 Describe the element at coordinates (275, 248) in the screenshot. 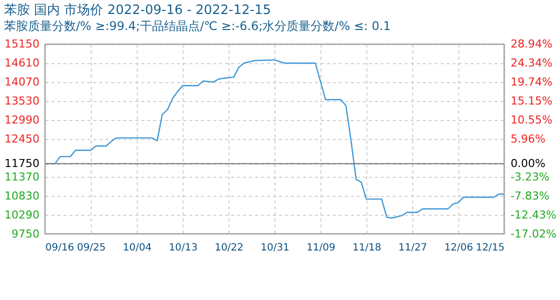

I see `x-tick-label: 10/31` at that location.